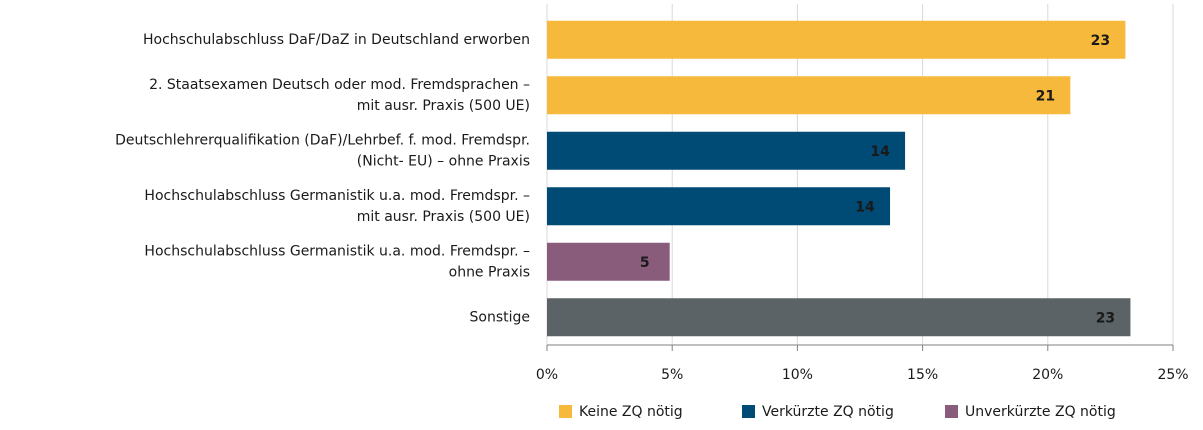 This screenshot has height=430, width=1203. What do you see at coordinates (1172, 375) in the screenshot?
I see `x-tick-label: 25%` at bounding box center [1172, 375].